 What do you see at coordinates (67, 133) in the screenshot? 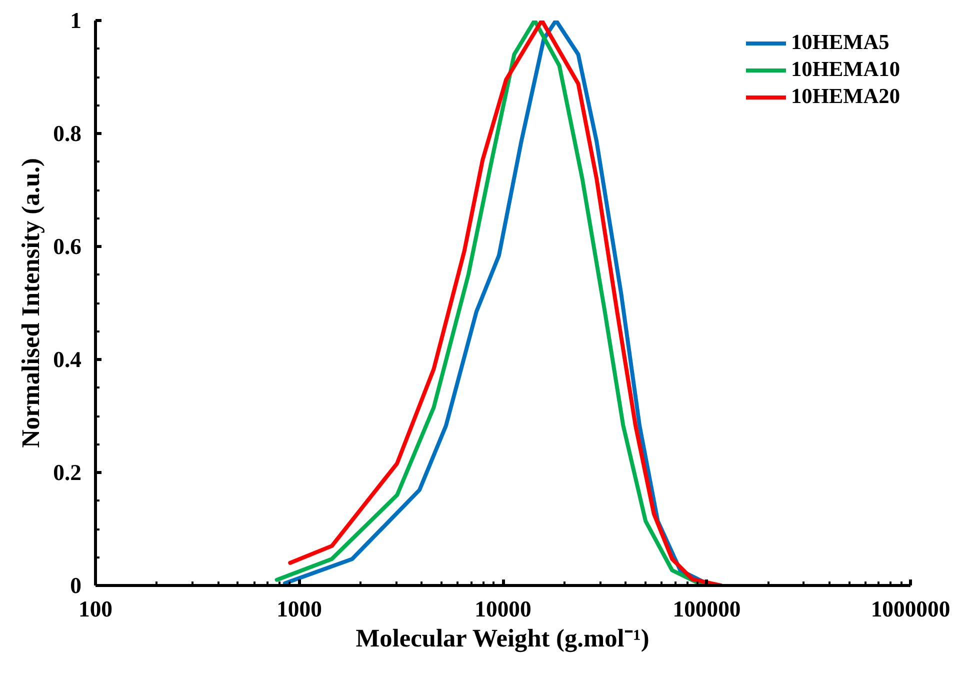
I see `y-tick-label: 0.8` at bounding box center [67, 133].